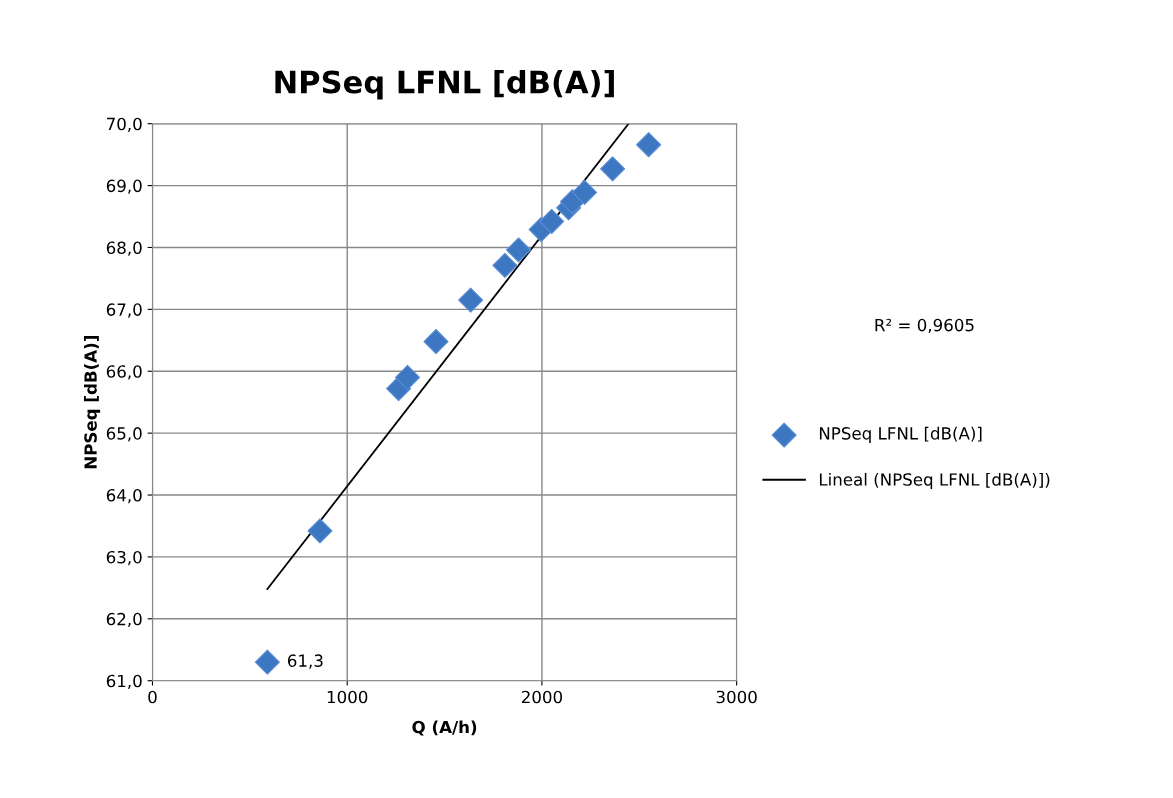 This screenshot has height=798, width=1173. What do you see at coordinates (124, 620) in the screenshot?
I see `y-tick-label: 62,0` at bounding box center [124, 620].